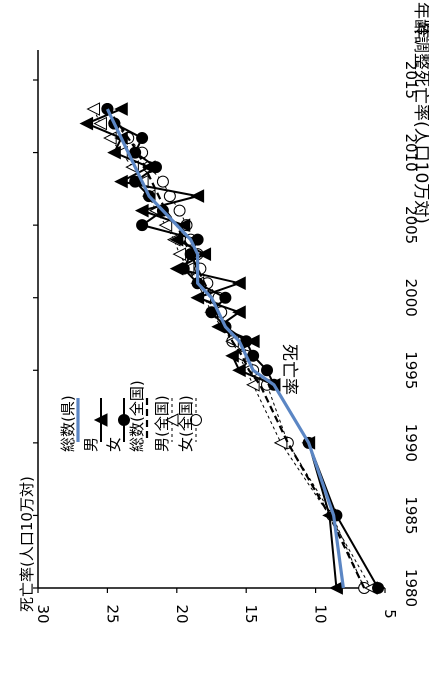 Image resolution: width=429 pixels, height=674 pixels. I want to click on x-tick-label: 2010, so click(411, 152).